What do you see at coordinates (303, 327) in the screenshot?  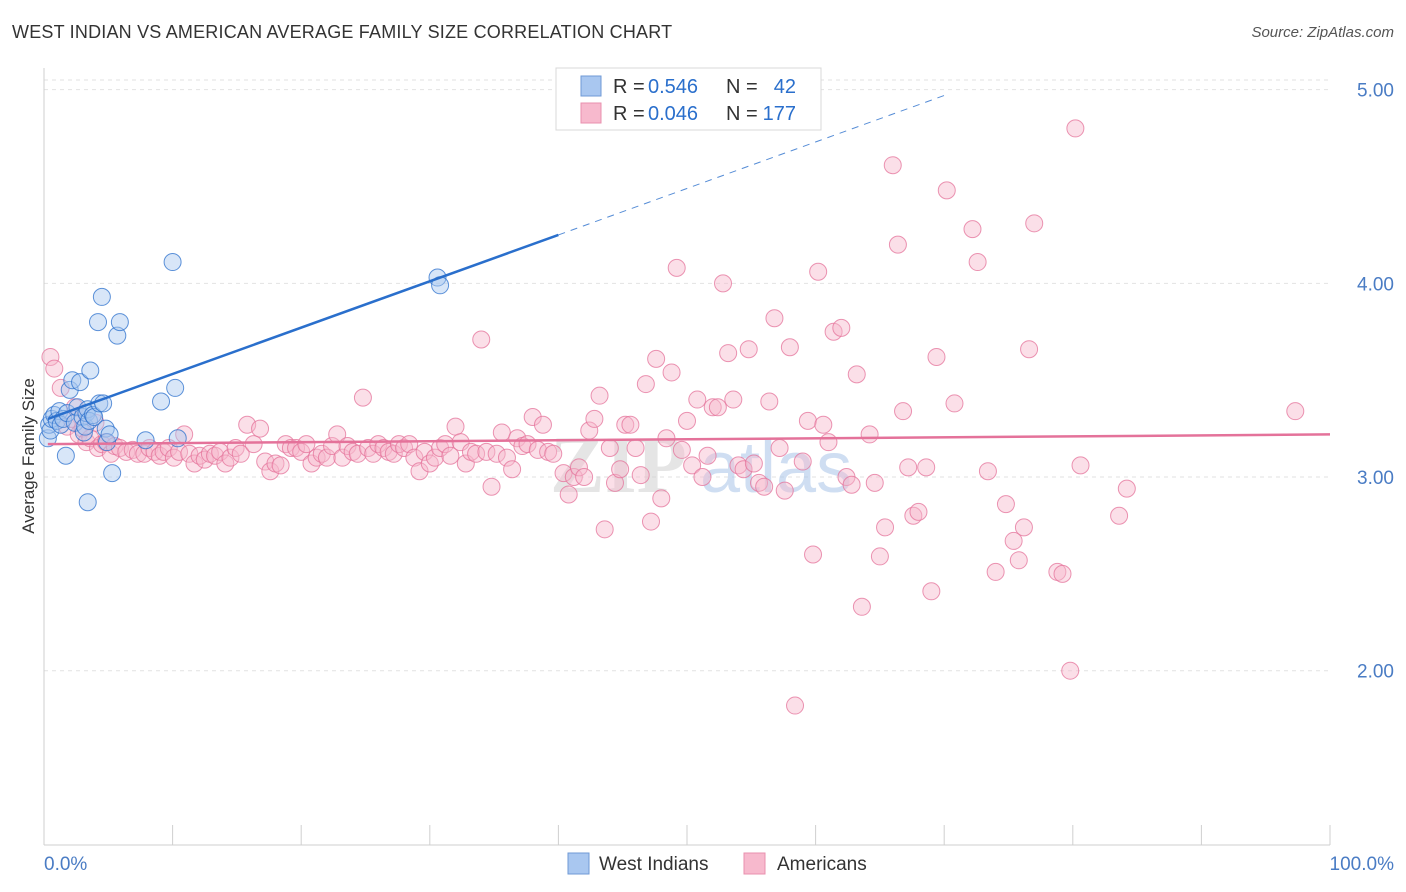 I see `west-indians-trend-line` at bounding box center [303, 327].